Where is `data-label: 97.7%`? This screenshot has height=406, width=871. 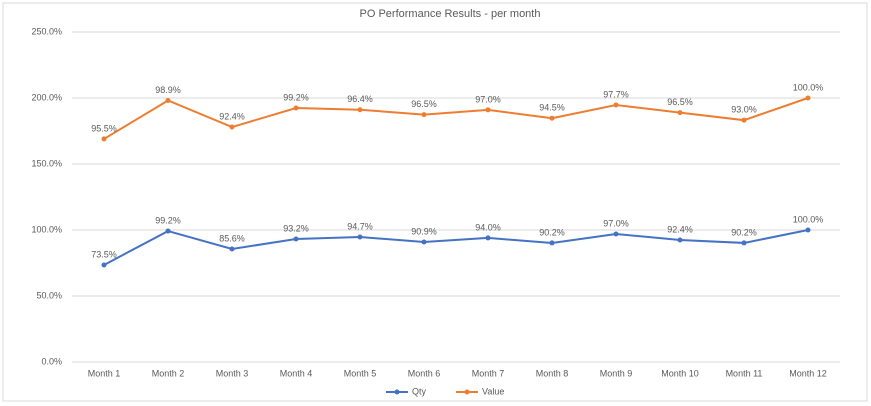
data-label: 97.7% is located at coordinates (616, 94).